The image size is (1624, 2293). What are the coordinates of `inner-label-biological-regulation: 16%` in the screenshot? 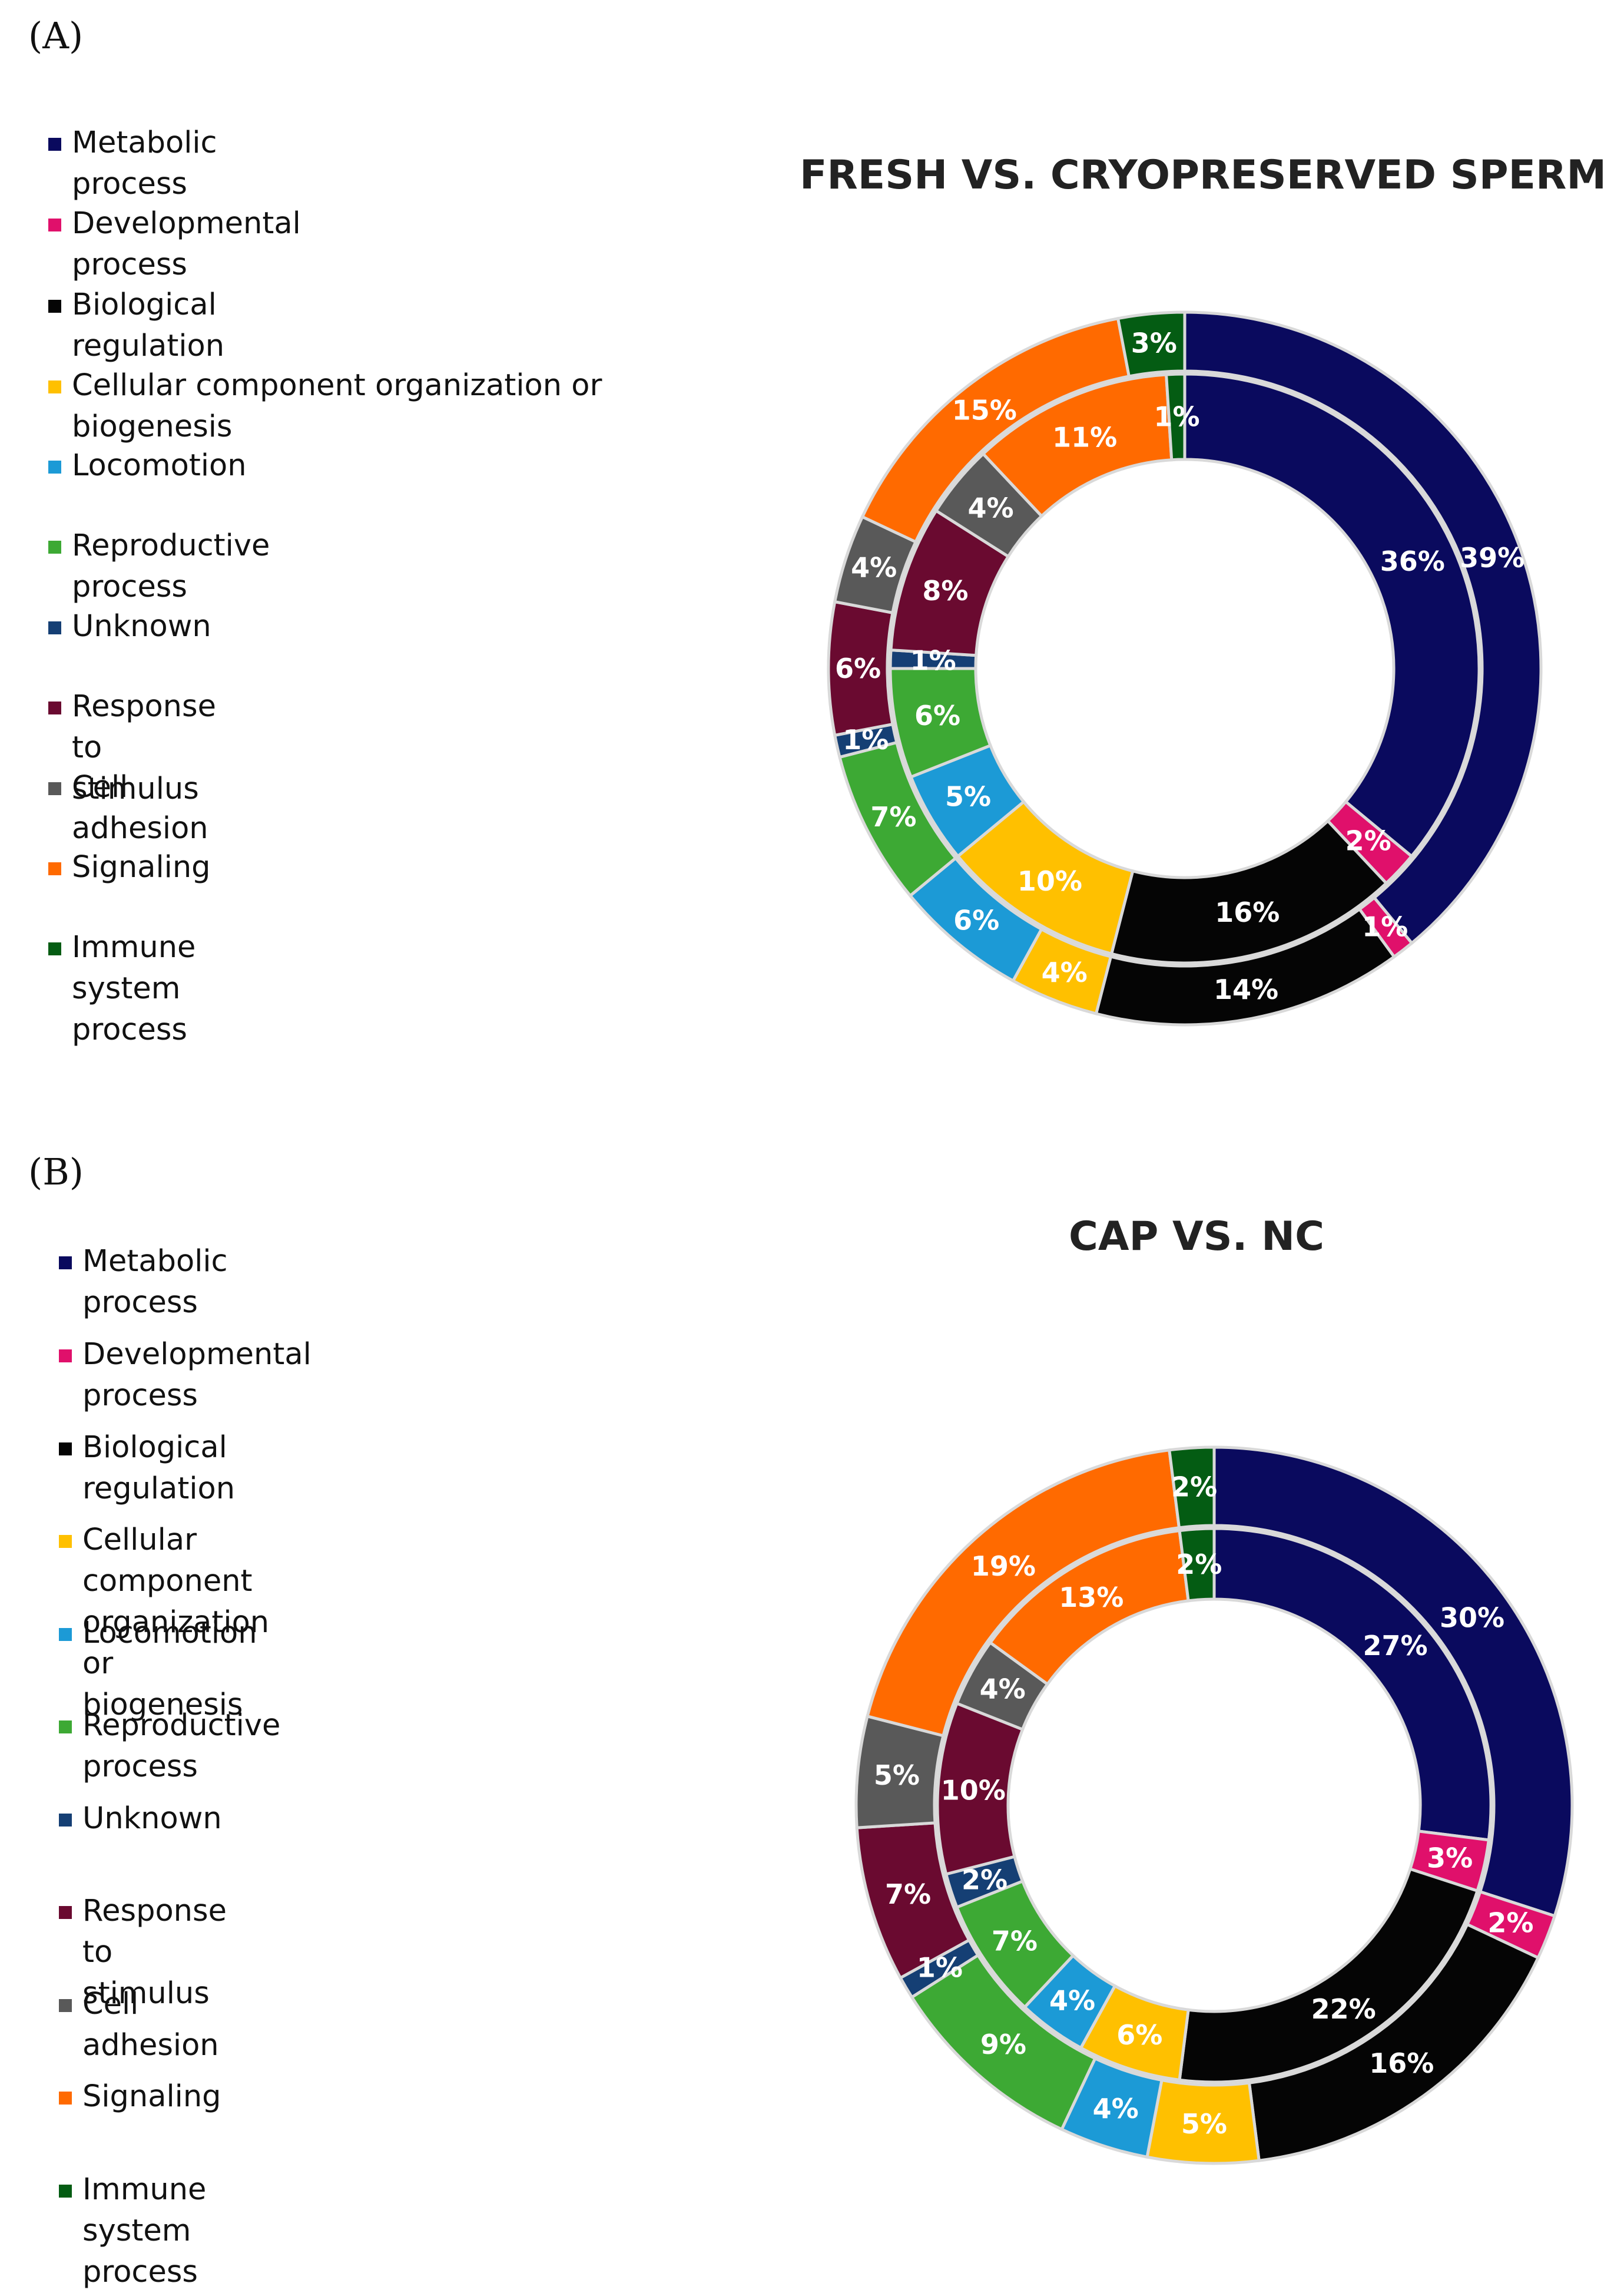 It's located at (1247, 912).